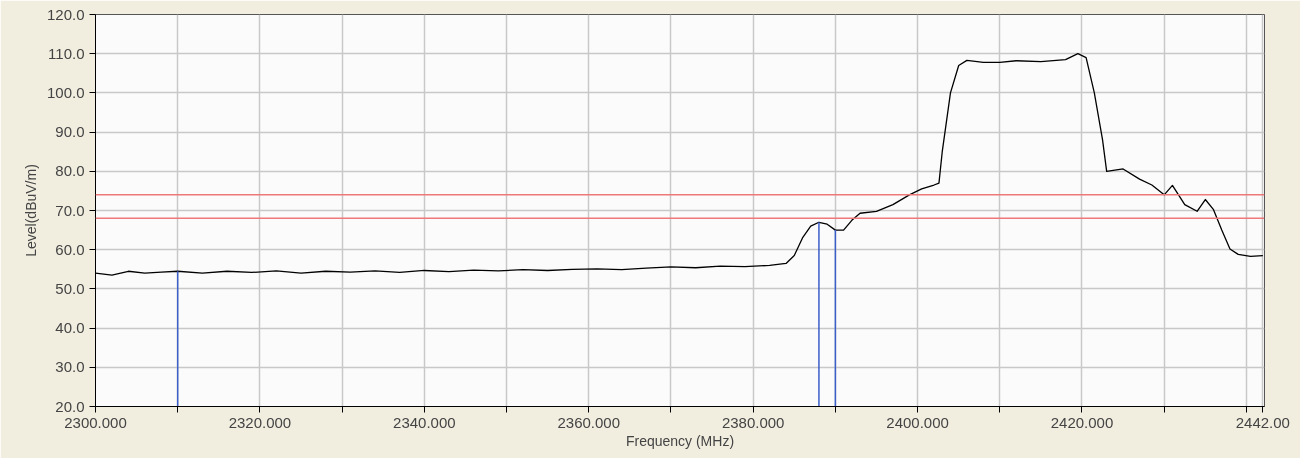 This screenshot has width=1304, height=461. I want to click on y-tick-label: 90.0, so click(70, 132).